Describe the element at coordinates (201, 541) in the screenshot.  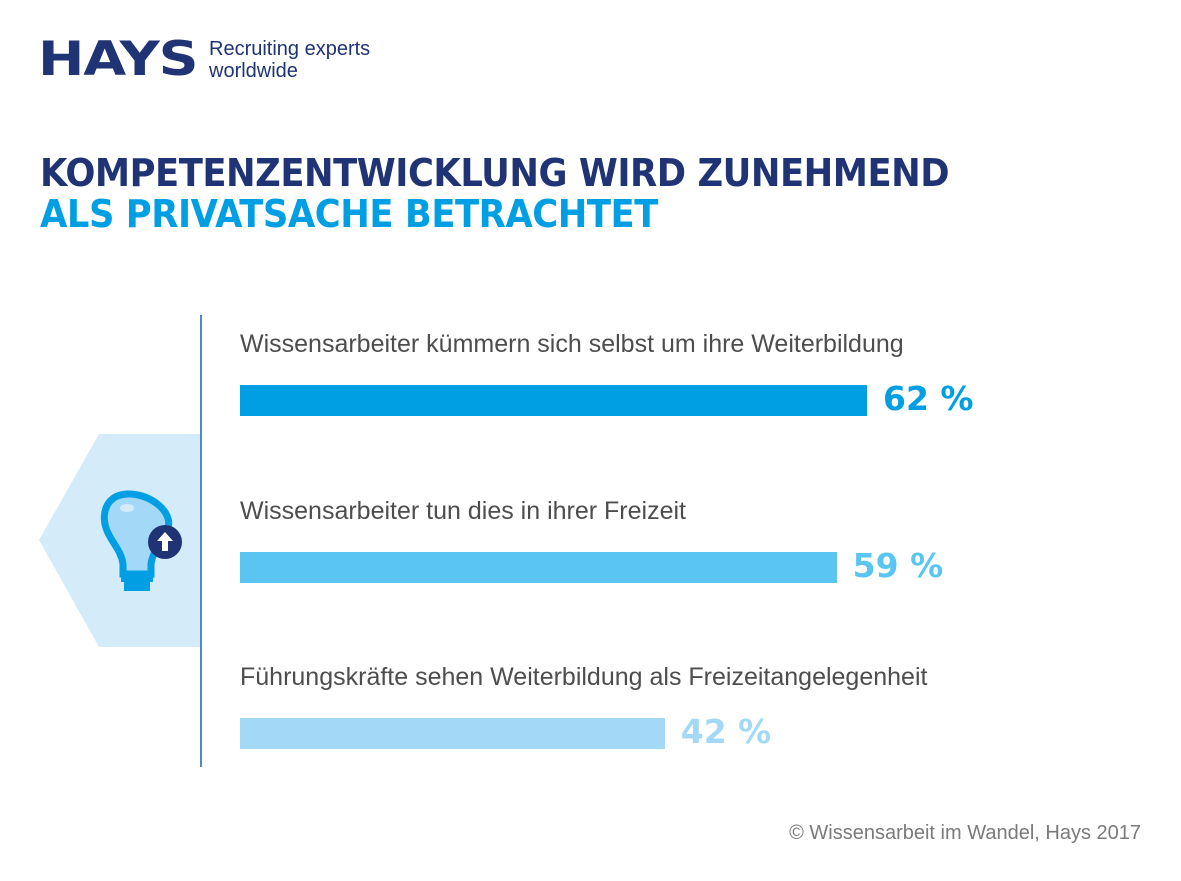
I see `axis-line` at that location.